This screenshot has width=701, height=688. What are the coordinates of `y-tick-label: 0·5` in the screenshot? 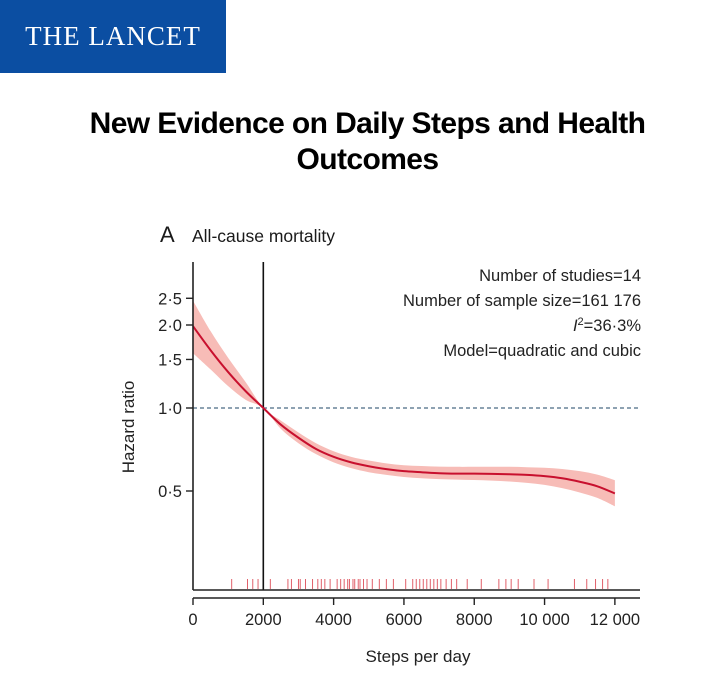 It's located at (170, 492).